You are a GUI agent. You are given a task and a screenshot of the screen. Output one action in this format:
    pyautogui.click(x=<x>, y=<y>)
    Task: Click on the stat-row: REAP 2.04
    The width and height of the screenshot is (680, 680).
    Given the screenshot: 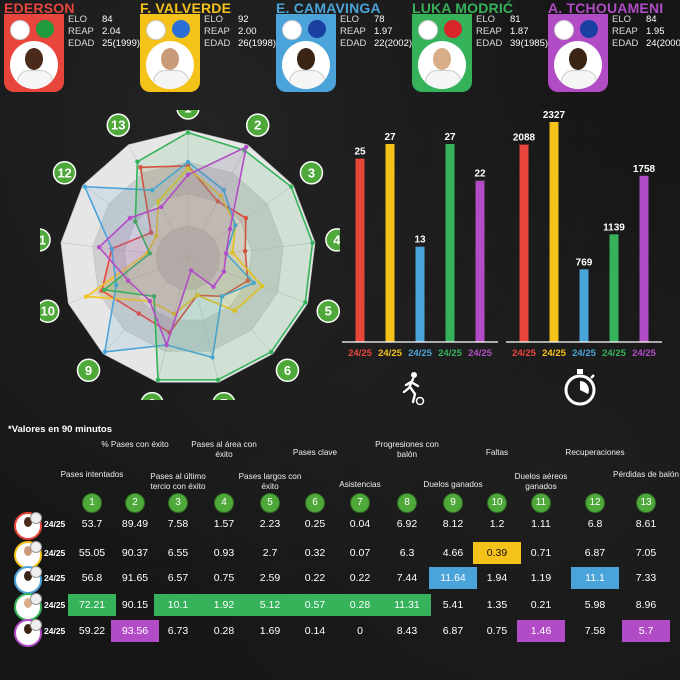 What is the action you would take?
    pyautogui.click(x=102, y=32)
    